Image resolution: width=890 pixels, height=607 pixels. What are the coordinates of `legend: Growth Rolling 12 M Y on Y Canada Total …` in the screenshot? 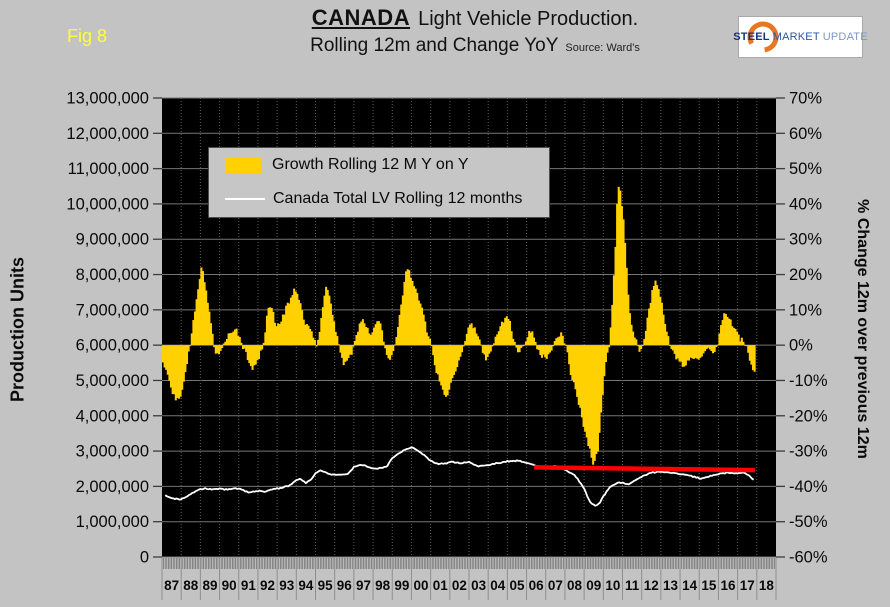 It's located at (379, 182).